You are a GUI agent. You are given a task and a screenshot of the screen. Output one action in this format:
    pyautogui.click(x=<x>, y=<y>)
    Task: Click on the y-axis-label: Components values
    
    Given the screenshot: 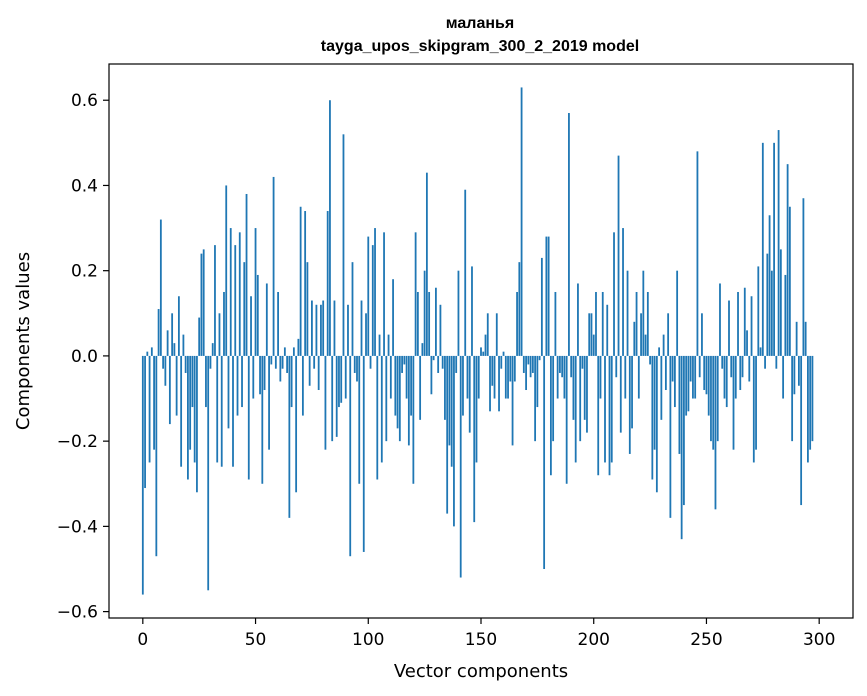 What is the action you would take?
    pyautogui.click(x=23, y=341)
    